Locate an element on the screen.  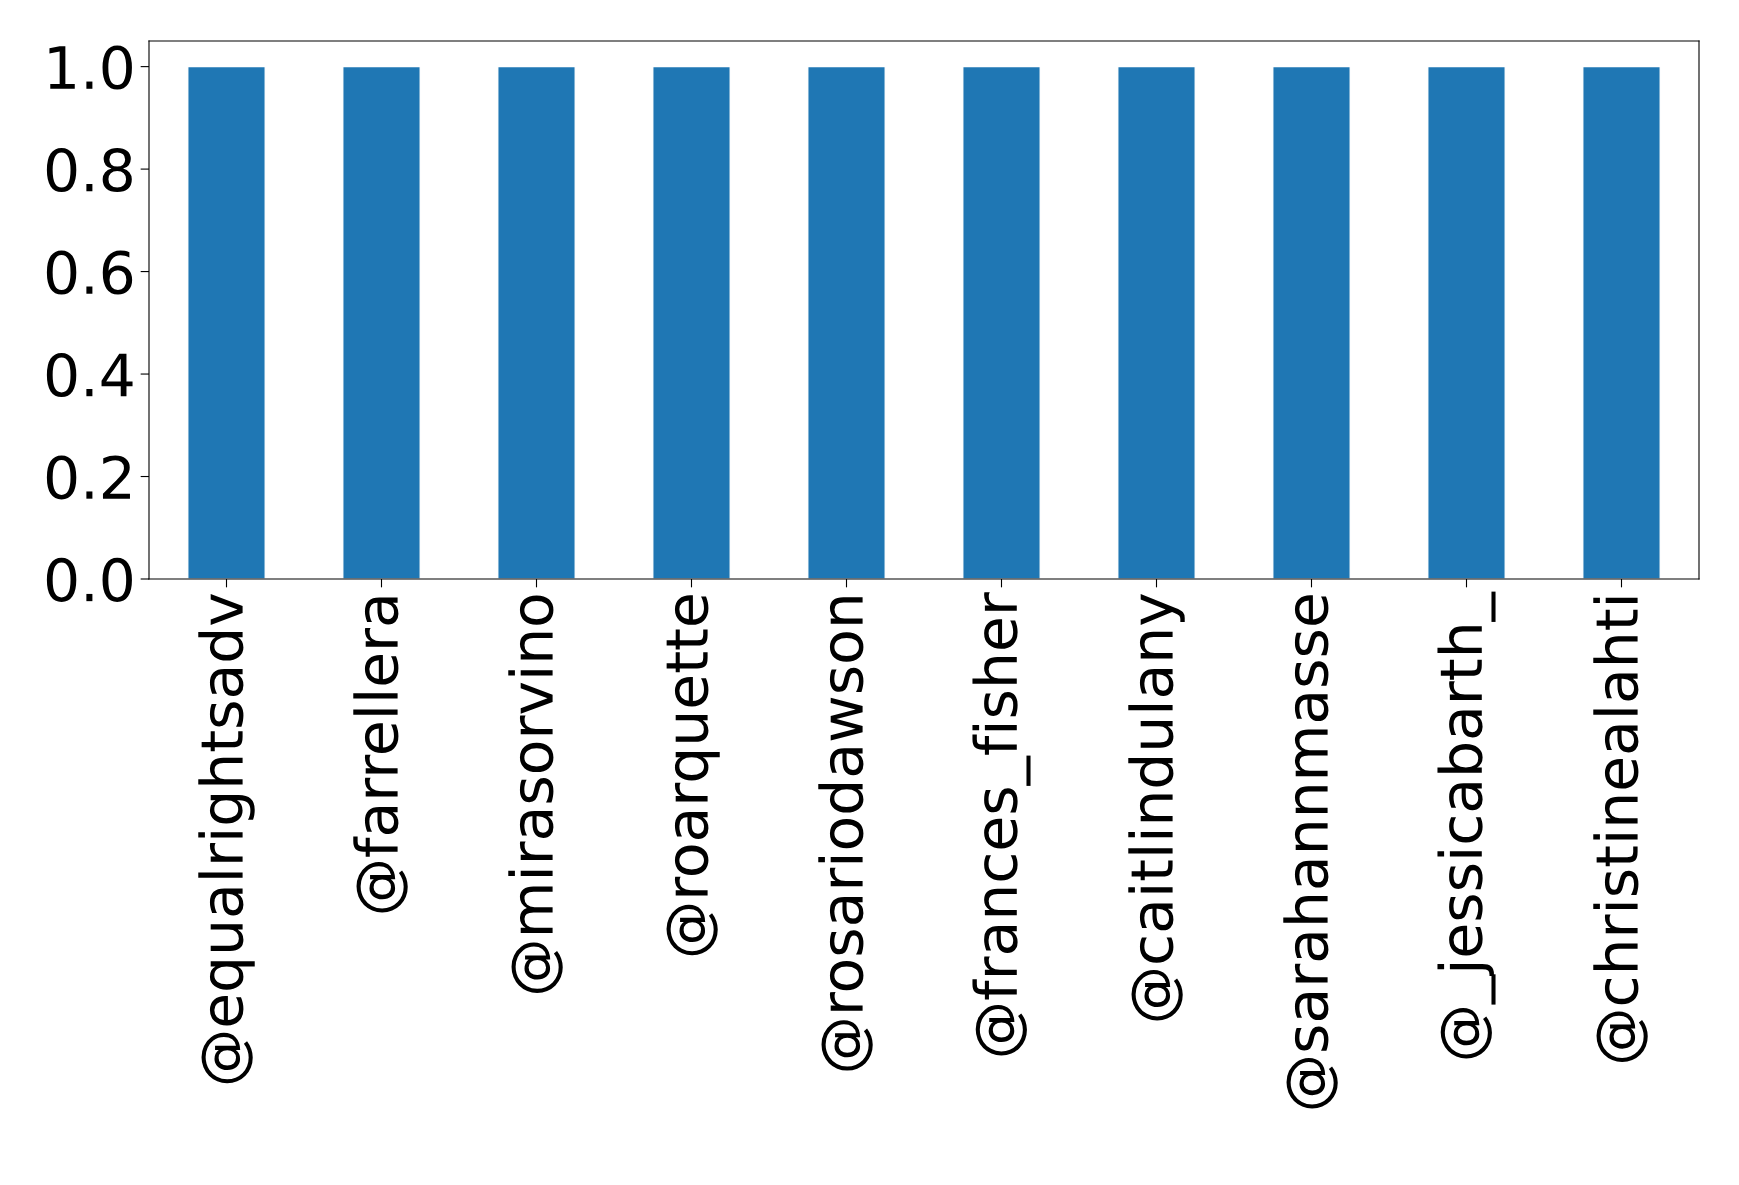
x-tick-label: @rosariodawson is located at coordinates (845, 834).